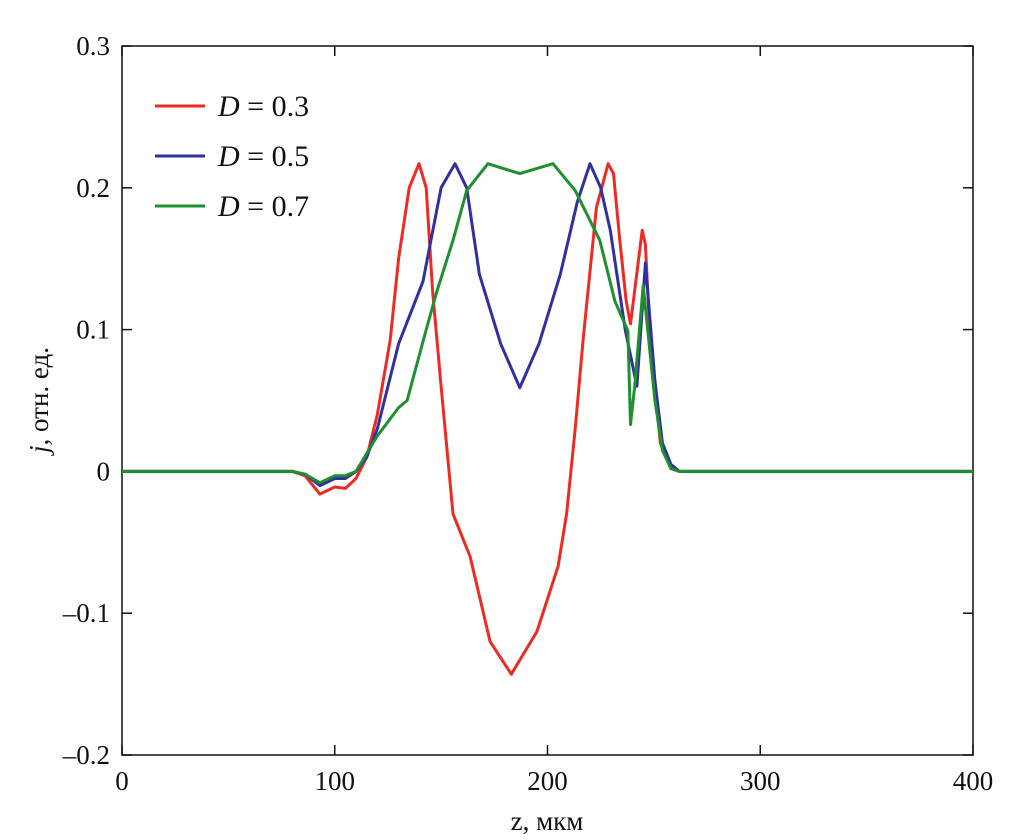  What do you see at coordinates (86, 613) in the screenshot?
I see `y-tick-label: –0.1` at bounding box center [86, 613].